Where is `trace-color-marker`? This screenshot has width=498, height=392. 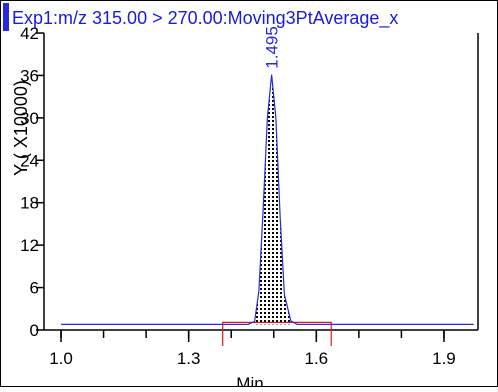 trace-color-marker is located at coordinates (6, 17).